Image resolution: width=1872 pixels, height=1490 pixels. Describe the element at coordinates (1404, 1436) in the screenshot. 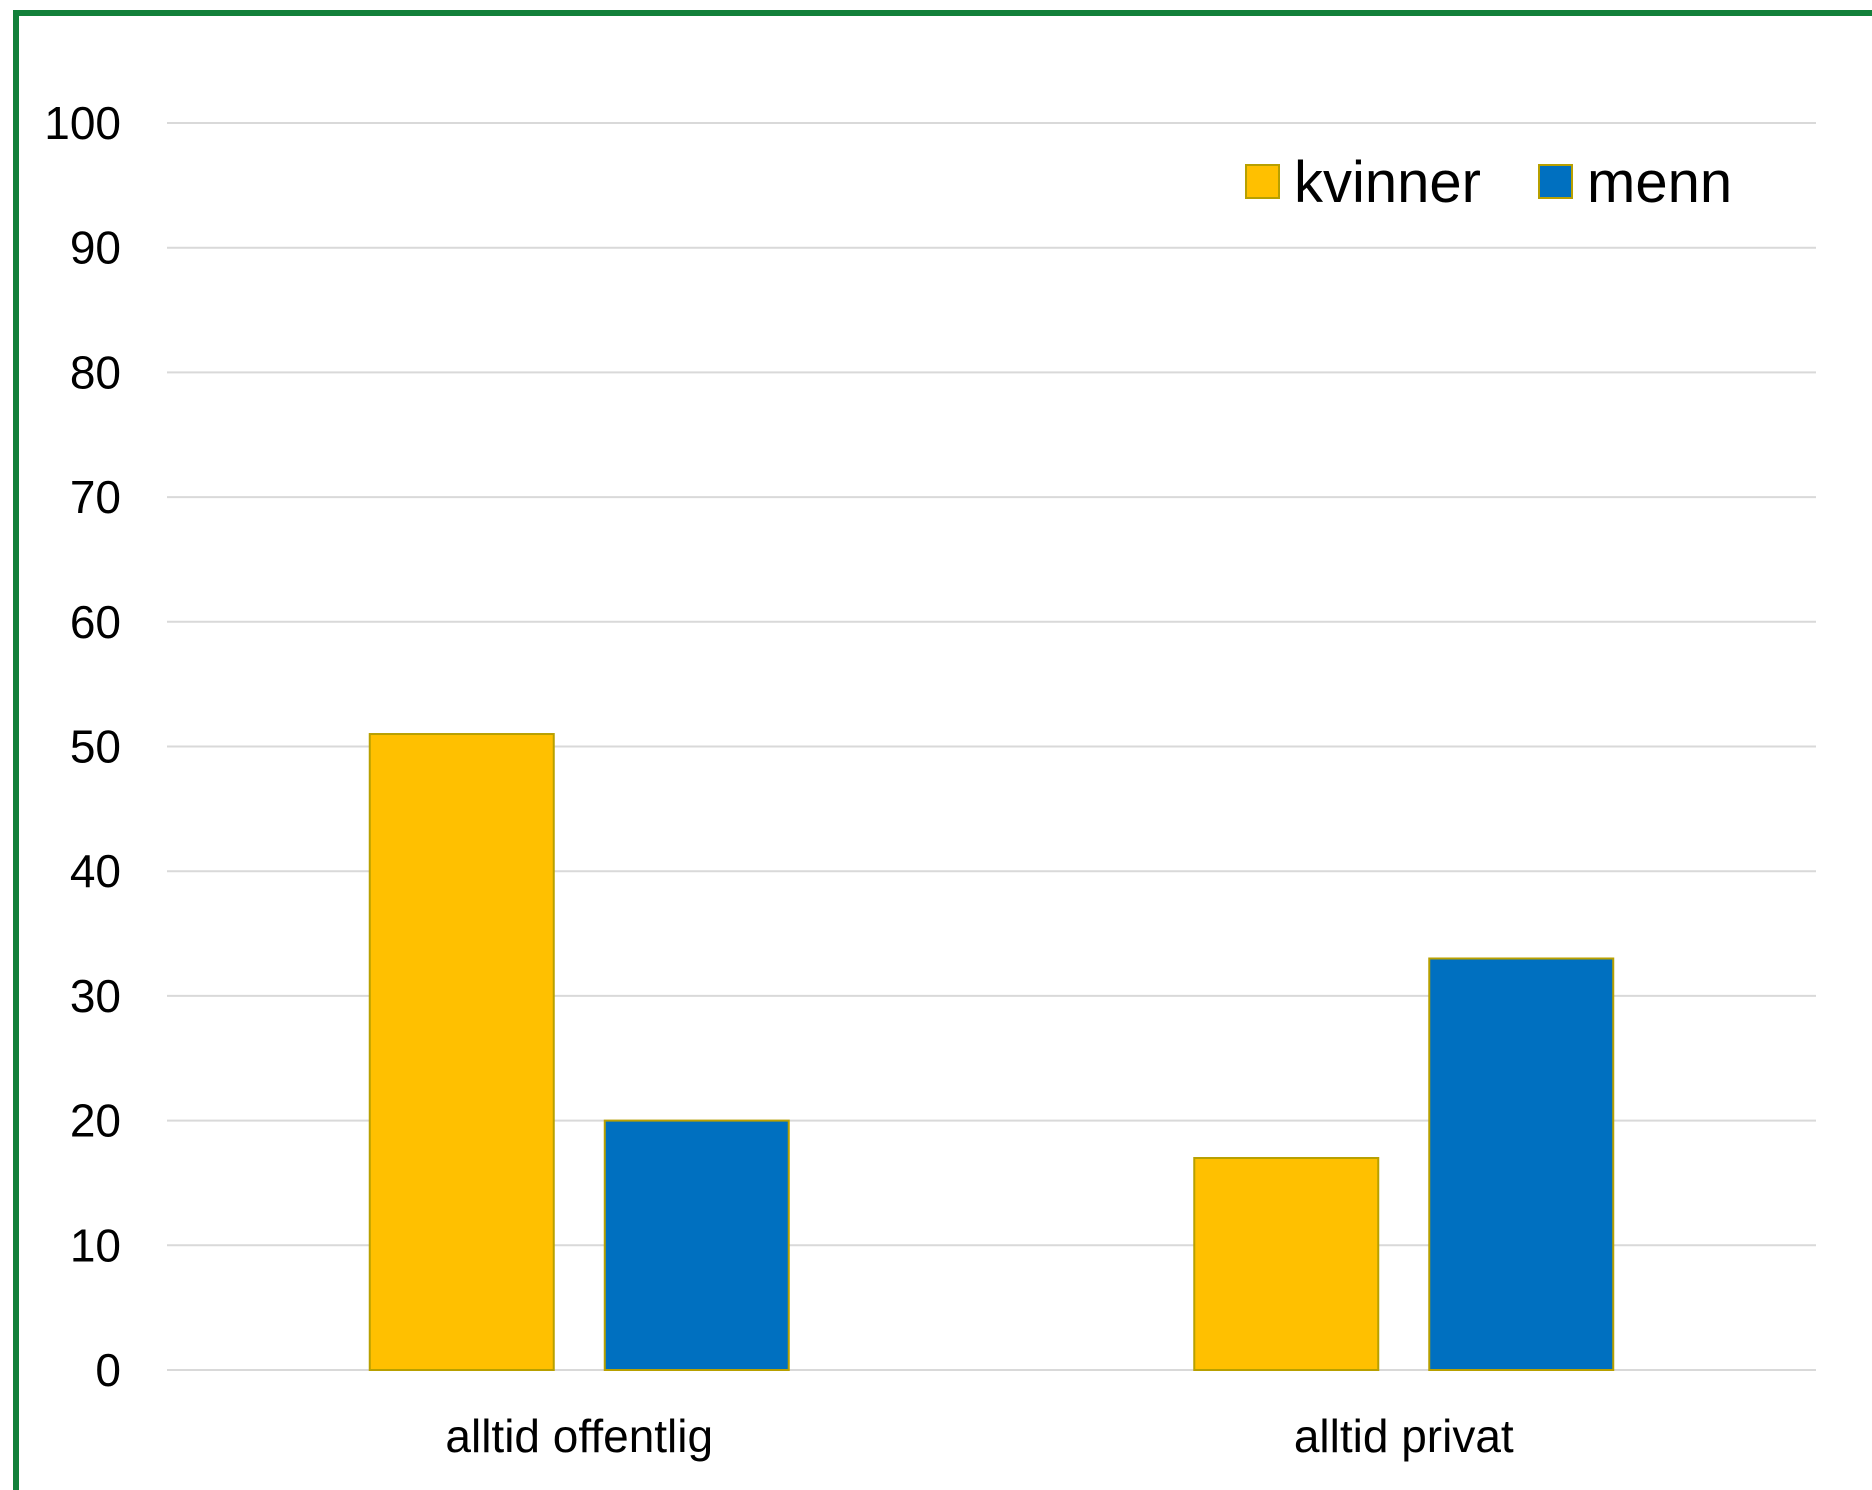

I see `x-category-label: alltid privat` at that location.